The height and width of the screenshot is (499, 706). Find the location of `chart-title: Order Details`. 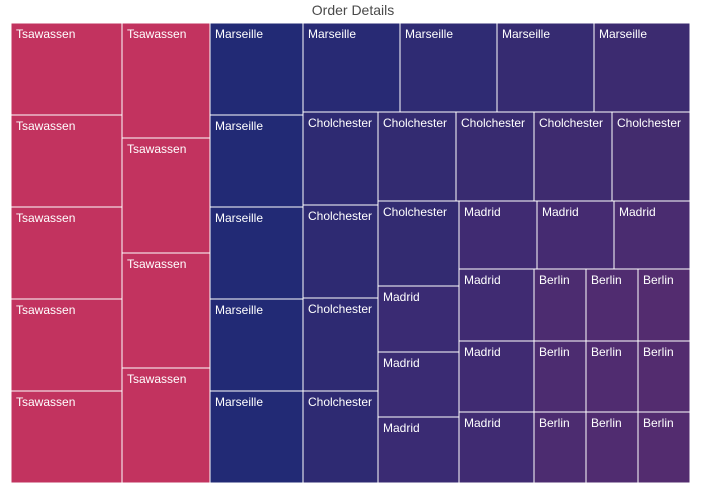

chart-title: Order Details is located at coordinates (353, 10).